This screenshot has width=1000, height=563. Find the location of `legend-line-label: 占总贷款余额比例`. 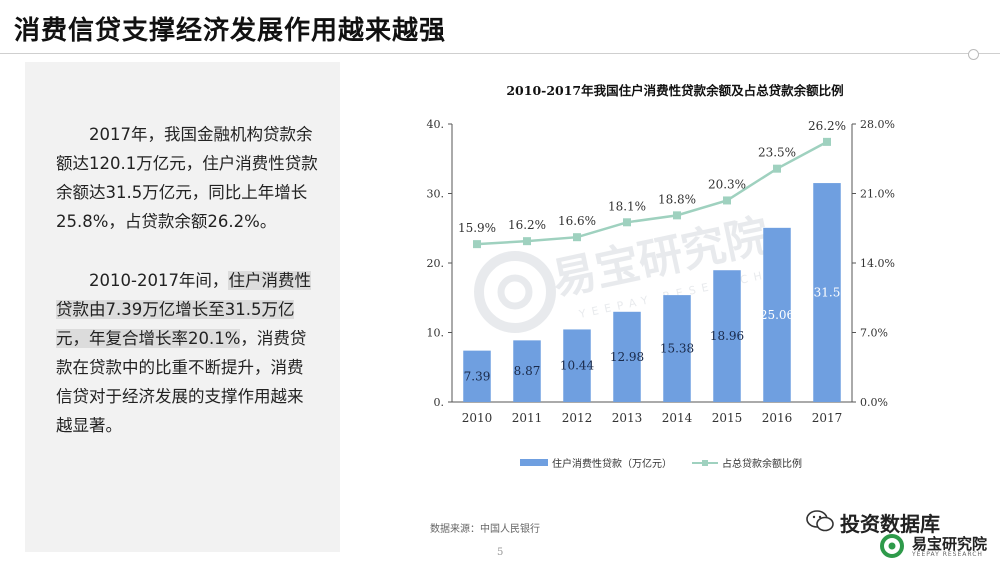

legend-line-label: 占总贷款余额比例 is located at coordinates (762, 463).